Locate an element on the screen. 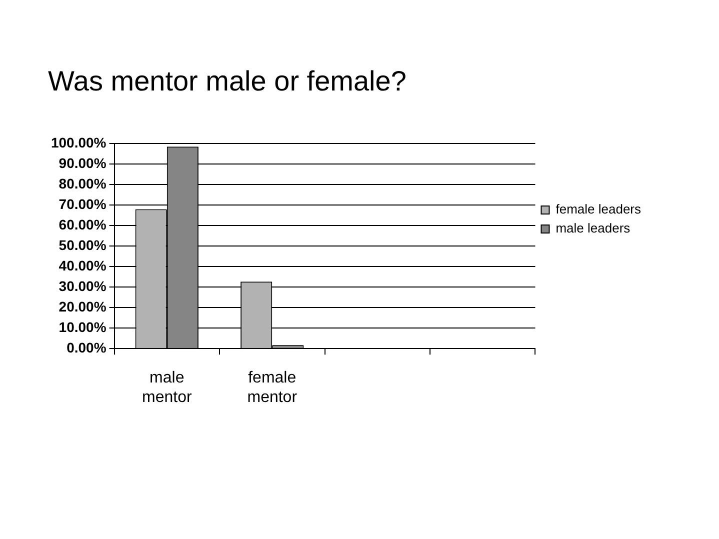  y-tick-label: 70.00% is located at coordinates (82, 204).